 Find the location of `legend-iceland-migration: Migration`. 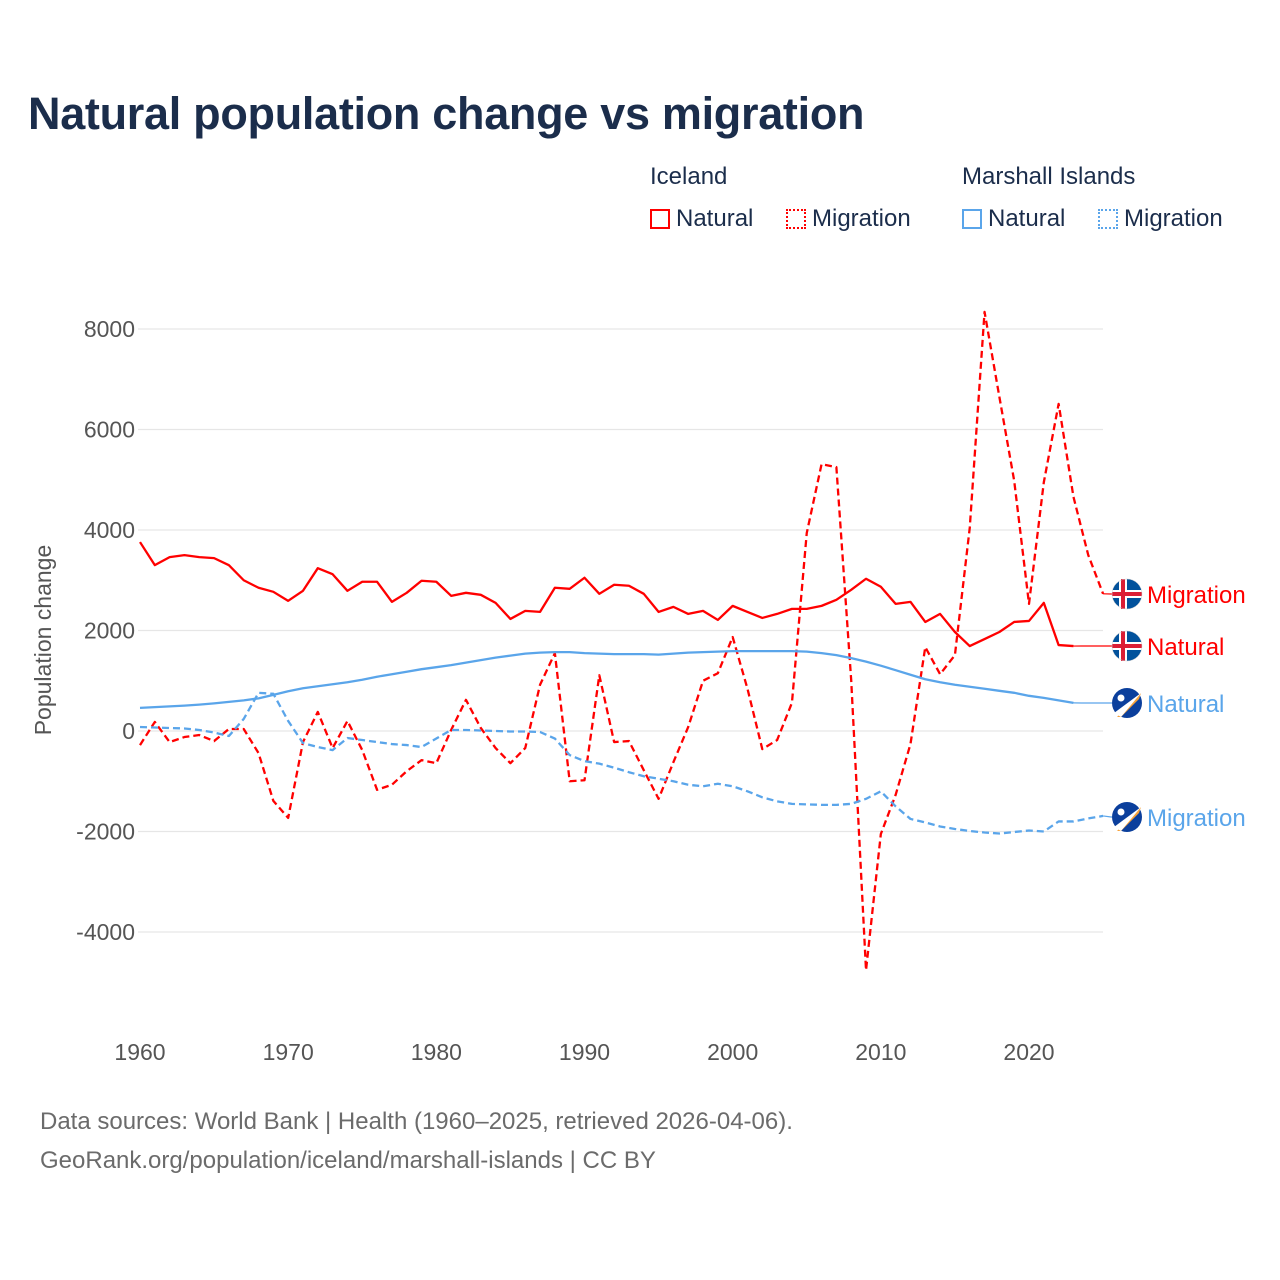

legend-iceland-migration: Migration is located at coordinates (848, 219).